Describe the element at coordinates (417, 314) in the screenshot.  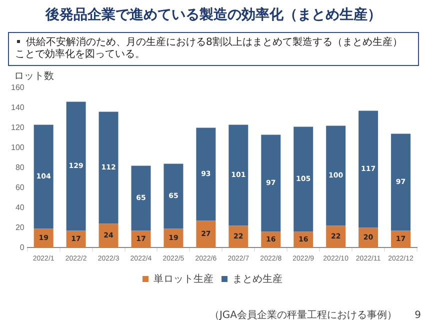
I see `text: 9` at that location.